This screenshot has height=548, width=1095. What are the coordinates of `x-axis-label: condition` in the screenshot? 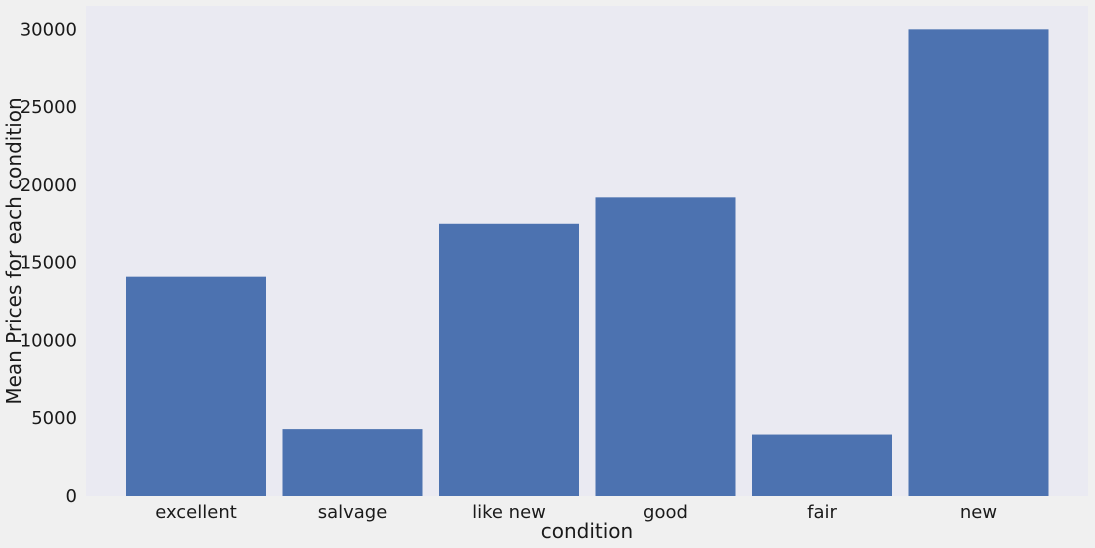 It's located at (587, 531).